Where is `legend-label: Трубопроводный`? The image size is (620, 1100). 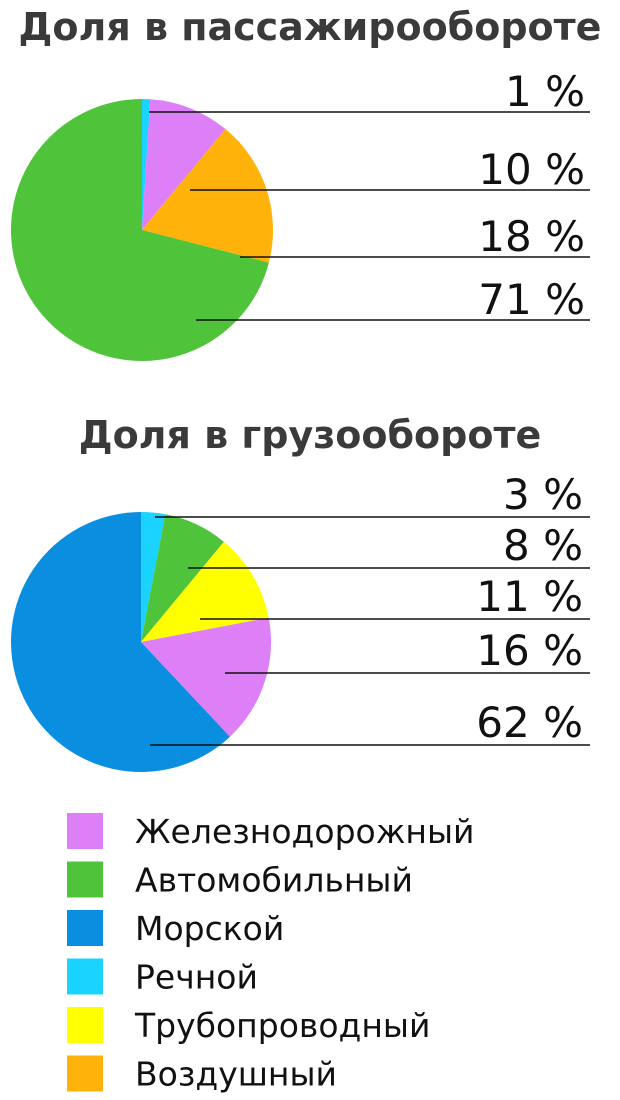
legend-label: Трубопроводный is located at coordinates (282, 1025).